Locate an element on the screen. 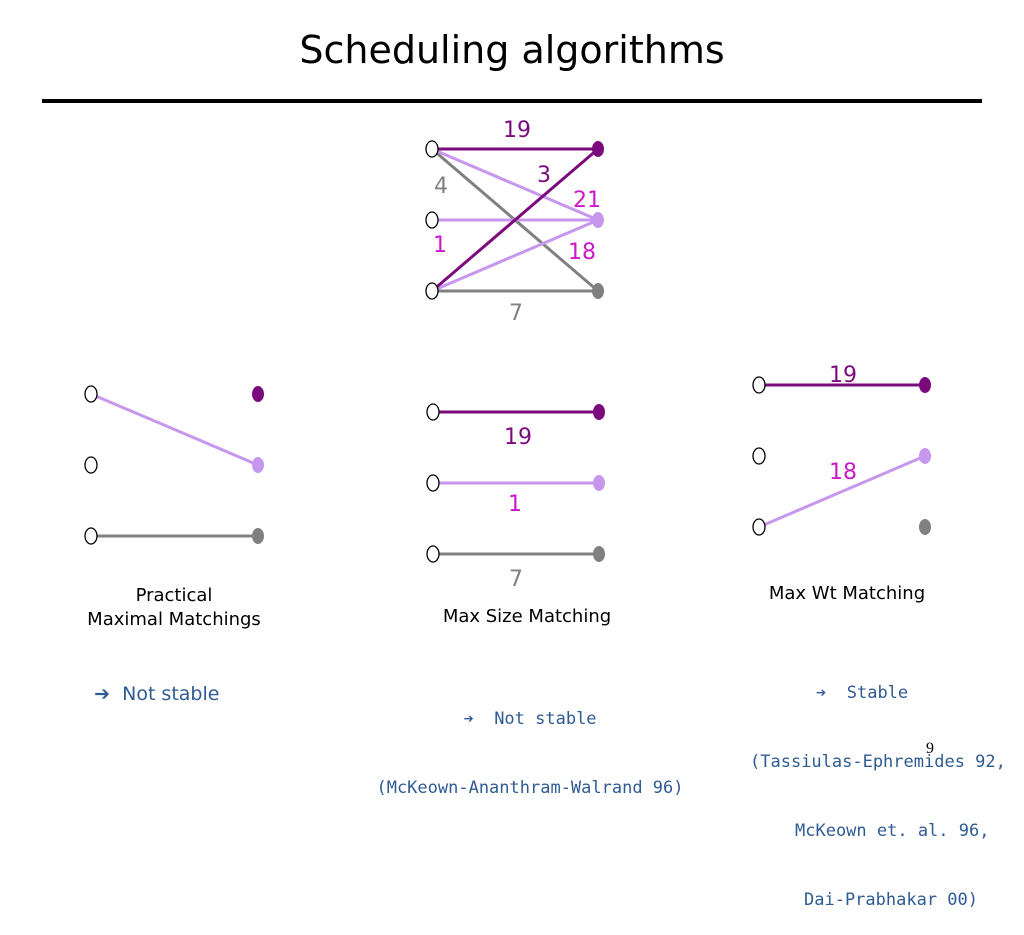  citation-line: (McKeown-Ananthram-Walrand 96) is located at coordinates (530, 788).